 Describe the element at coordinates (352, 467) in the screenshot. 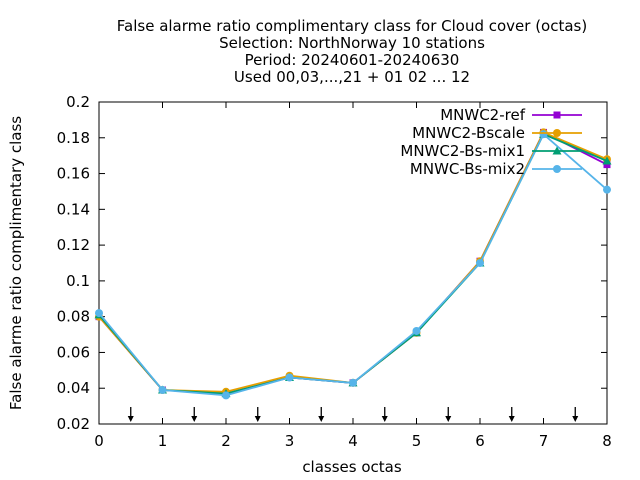

I see `x-axis-label: classes octas` at that location.